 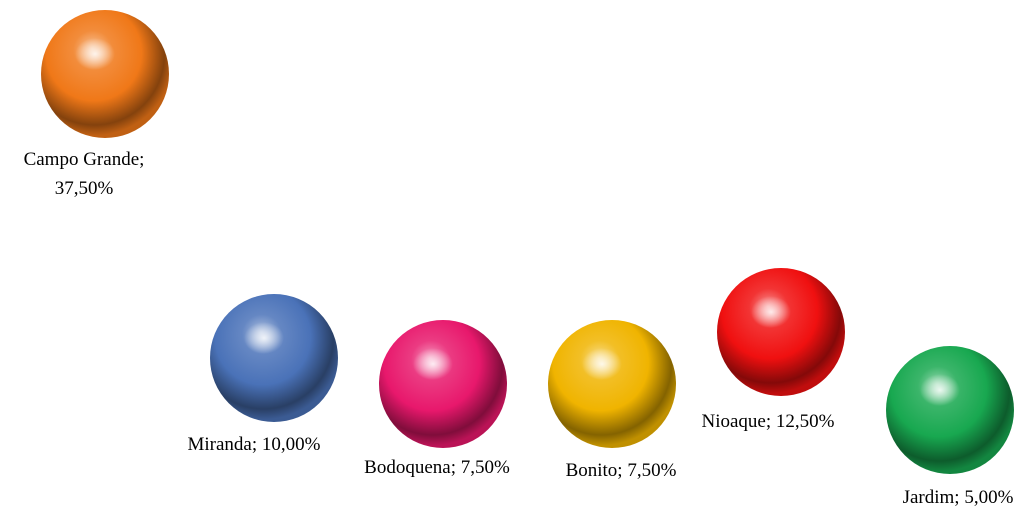 What do you see at coordinates (84, 174) in the screenshot?
I see `data-label-campo-grande: Campo Grande; 37,50%` at bounding box center [84, 174].